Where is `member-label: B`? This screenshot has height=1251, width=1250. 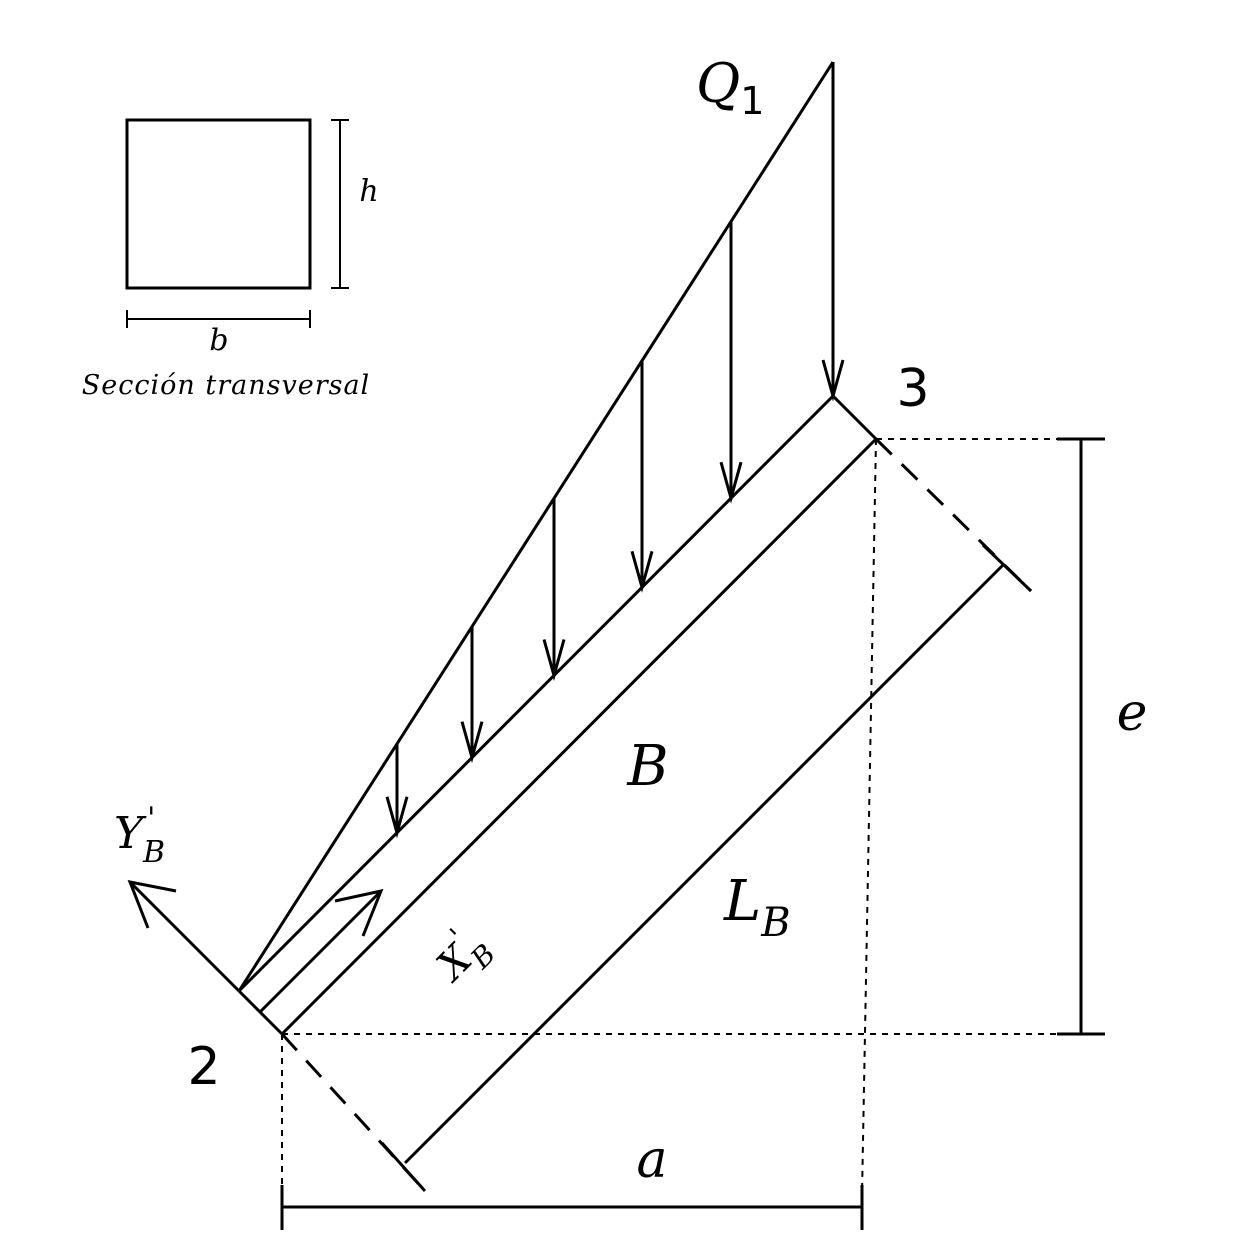
member-label: B is located at coordinates (647, 766).